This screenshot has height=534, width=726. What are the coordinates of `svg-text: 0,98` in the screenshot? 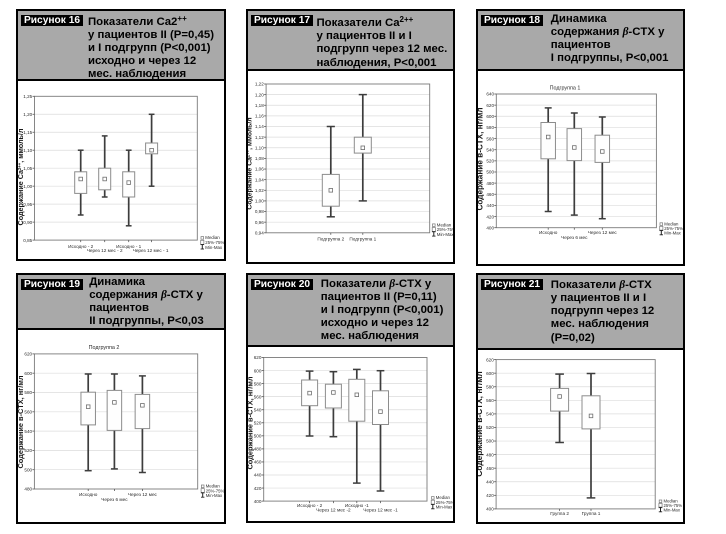 It's located at (259, 211).